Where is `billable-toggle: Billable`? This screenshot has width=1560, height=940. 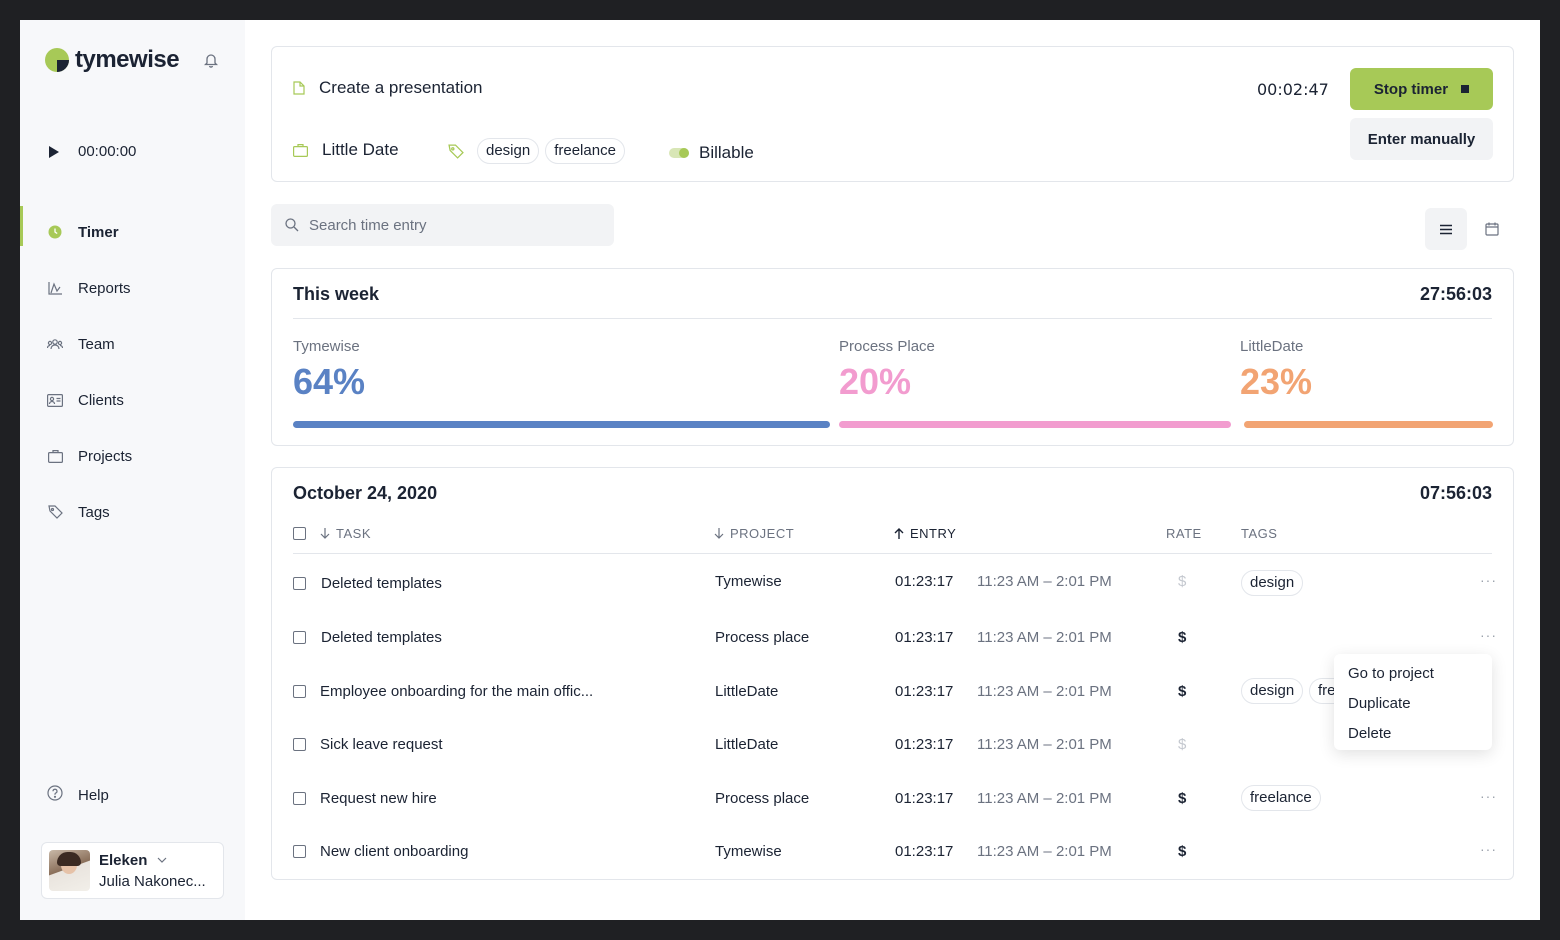
billable-toggle: Billable is located at coordinates (711, 153).